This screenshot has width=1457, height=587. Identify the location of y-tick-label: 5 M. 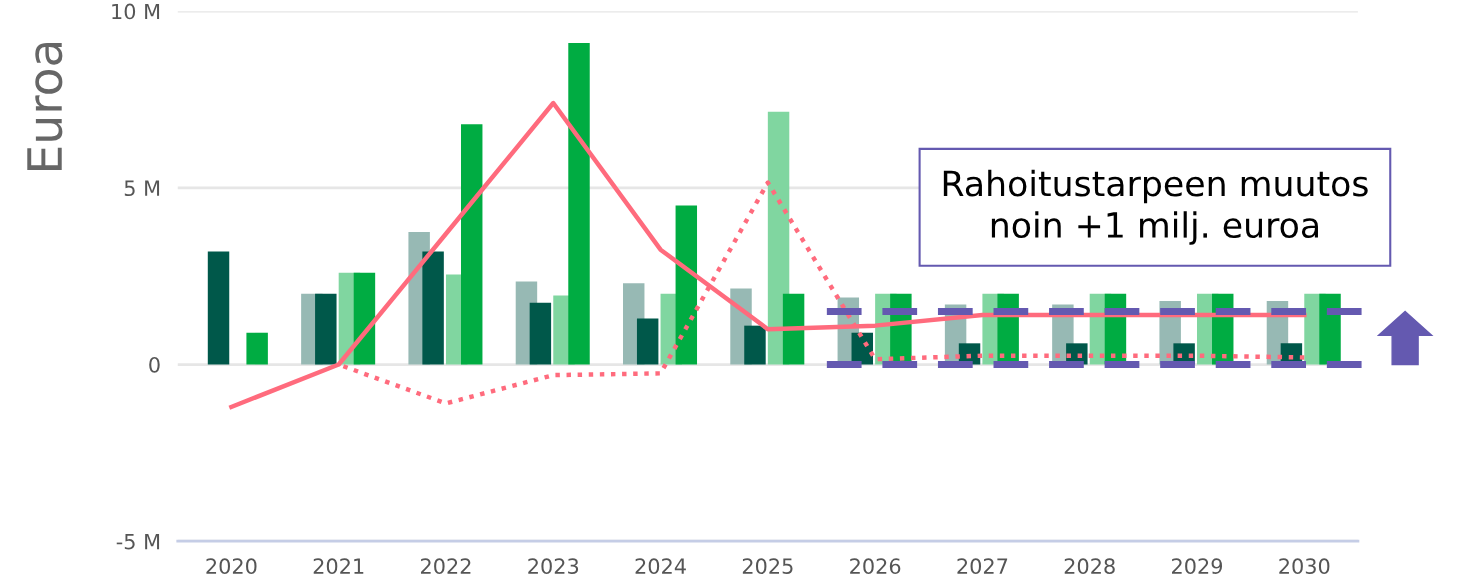
(142, 188).